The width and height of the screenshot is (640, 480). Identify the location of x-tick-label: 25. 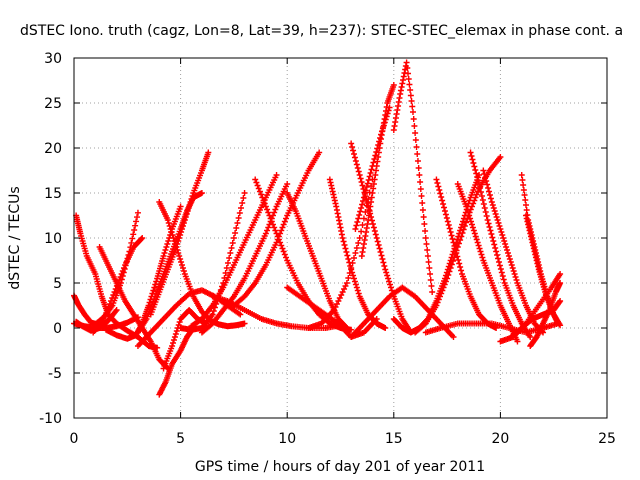
(607, 439).